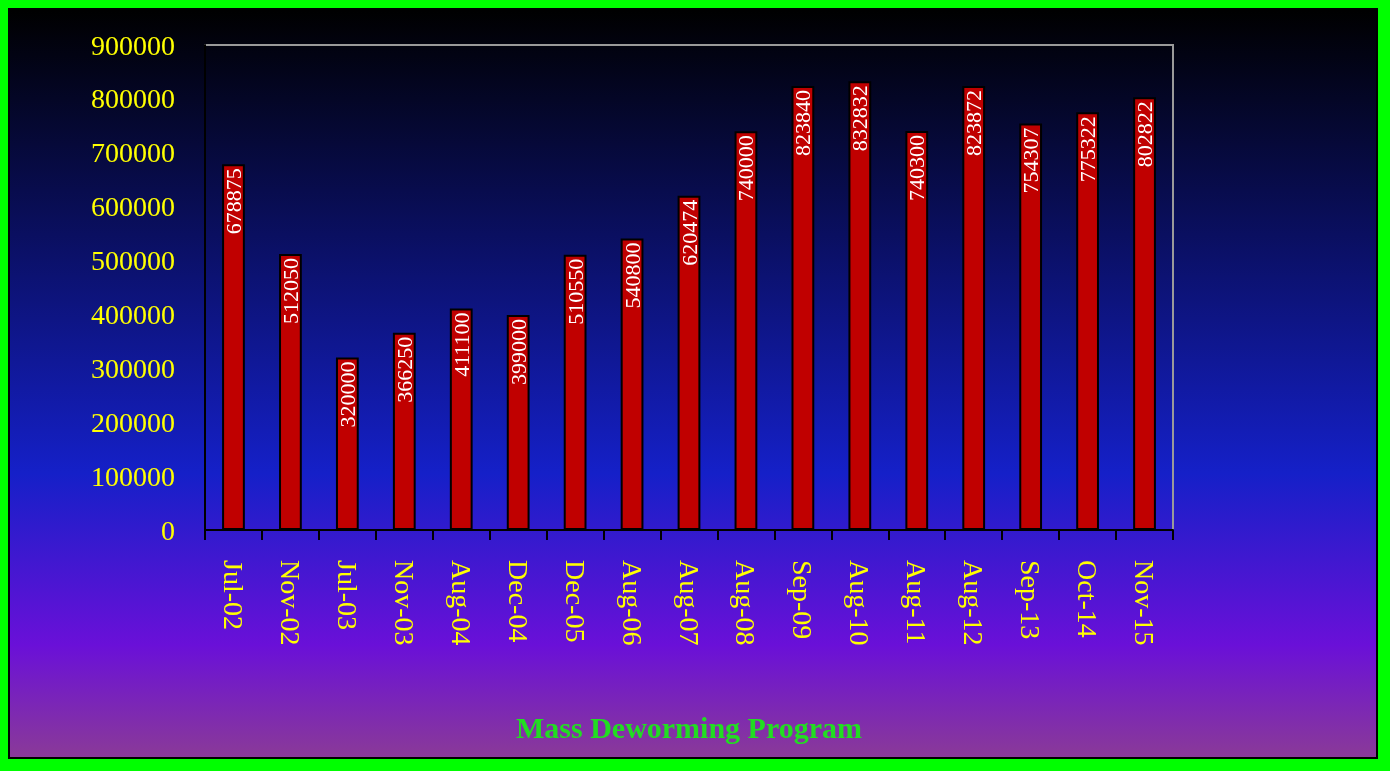 The height and width of the screenshot is (771, 1390). What do you see at coordinates (404, 369) in the screenshot?
I see `data-label: 366250` at bounding box center [404, 369].